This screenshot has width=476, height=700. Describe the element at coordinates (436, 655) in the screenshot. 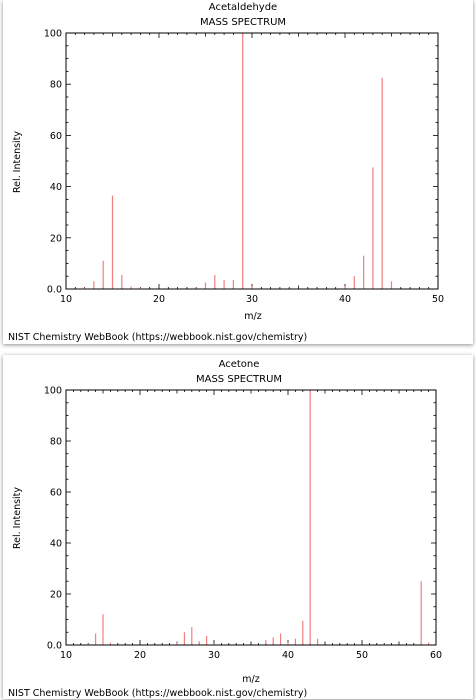

I see `x-tick-label: 60` at that location.